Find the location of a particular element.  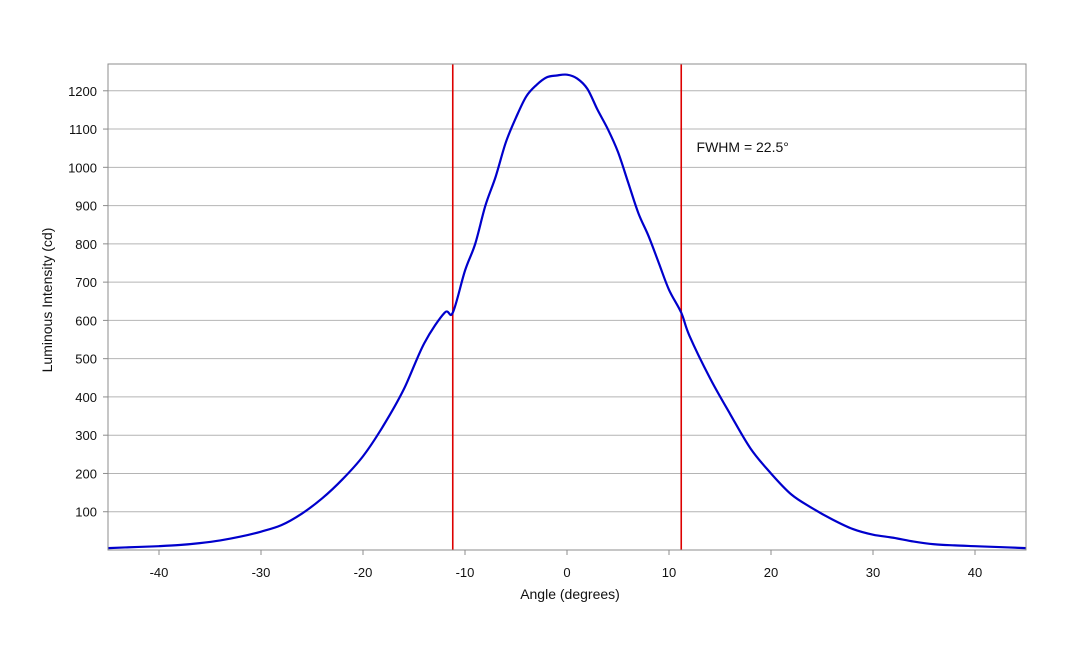

annotation-layer: FWHM = 22.5° is located at coordinates (743, 147).